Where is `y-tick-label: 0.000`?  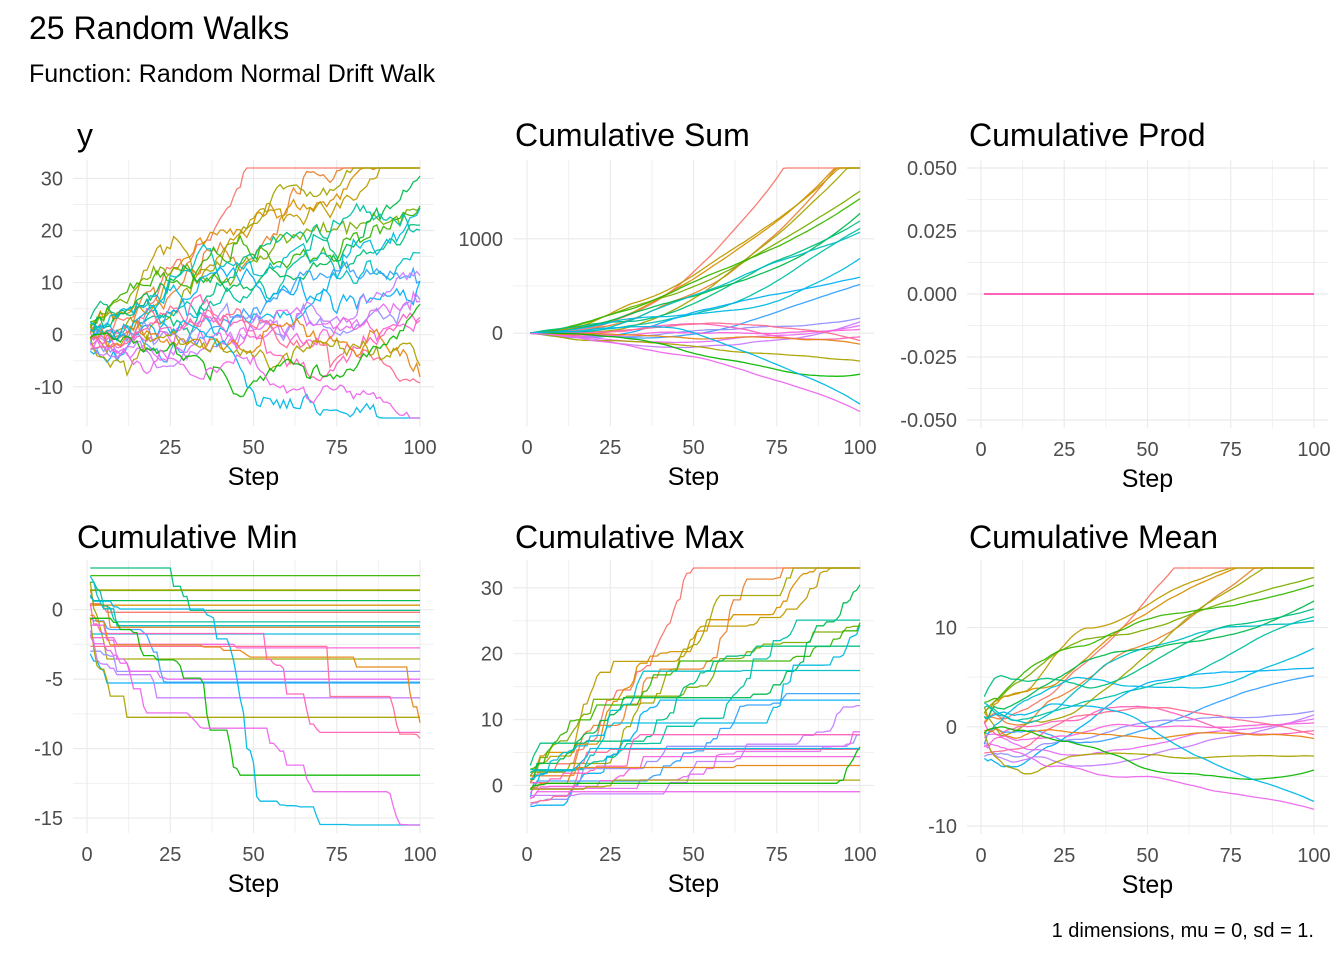
y-tick-label: 0.000 is located at coordinates (932, 295).